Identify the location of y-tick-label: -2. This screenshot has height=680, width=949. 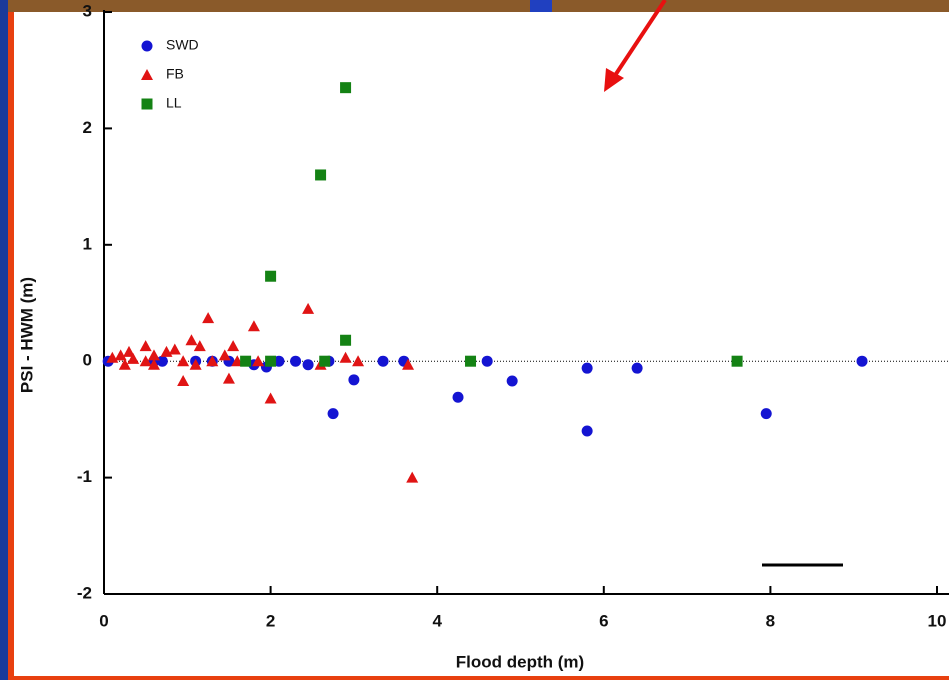
(84, 592).